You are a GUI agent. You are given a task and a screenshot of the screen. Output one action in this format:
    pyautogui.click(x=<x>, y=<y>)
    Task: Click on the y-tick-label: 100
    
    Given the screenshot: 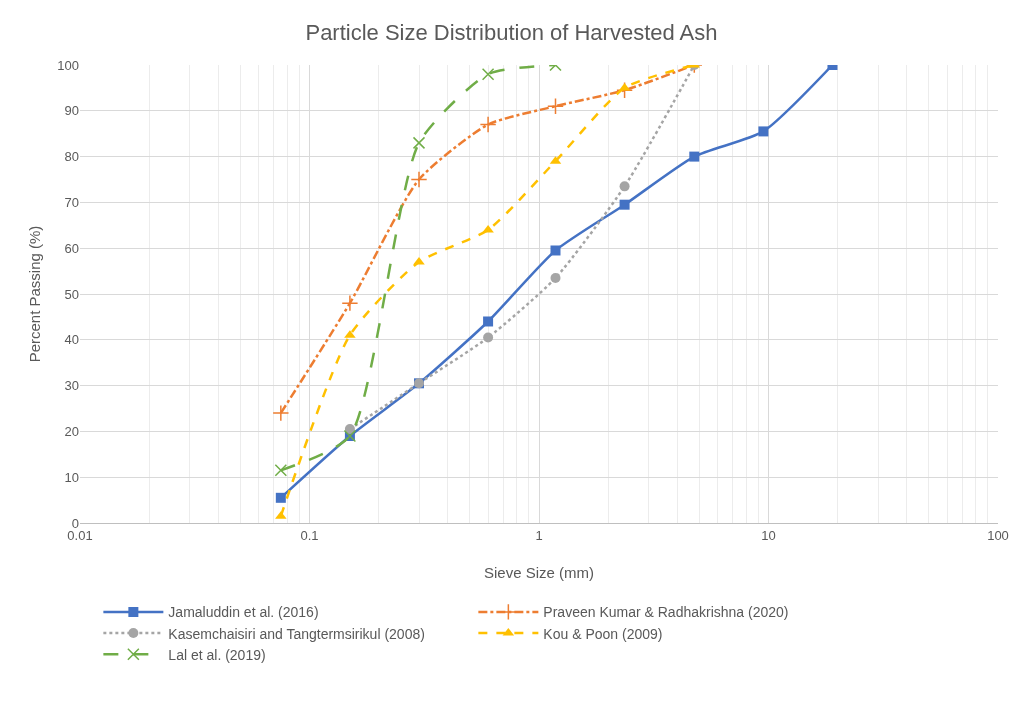 What is the action you would take?
    pyautogui.click(x=68, y=65)
    